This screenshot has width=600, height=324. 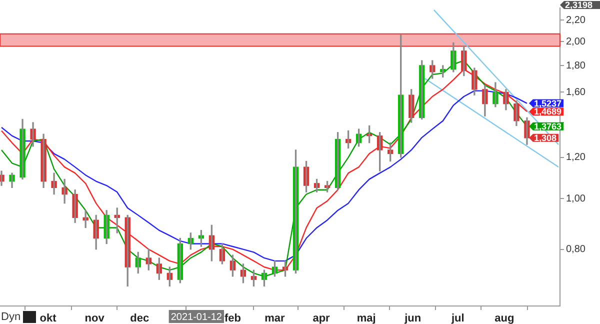 What do you see at coordinates (576, 198) in the screenshot?
I see `y-tick-label: 1,00` at bounding box center [576, 198].